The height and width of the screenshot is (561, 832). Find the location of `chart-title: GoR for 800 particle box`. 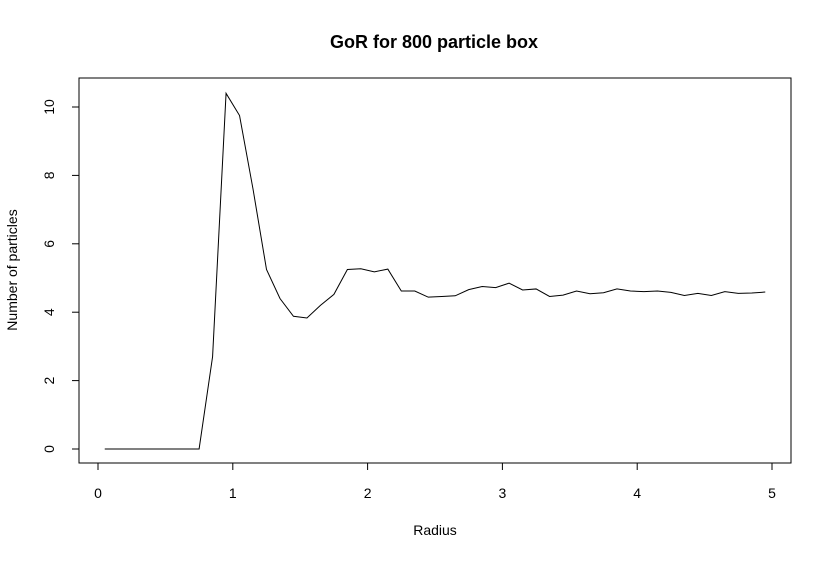

chart-title: GoR for 800 particle box is located at coordinates (434, 42).